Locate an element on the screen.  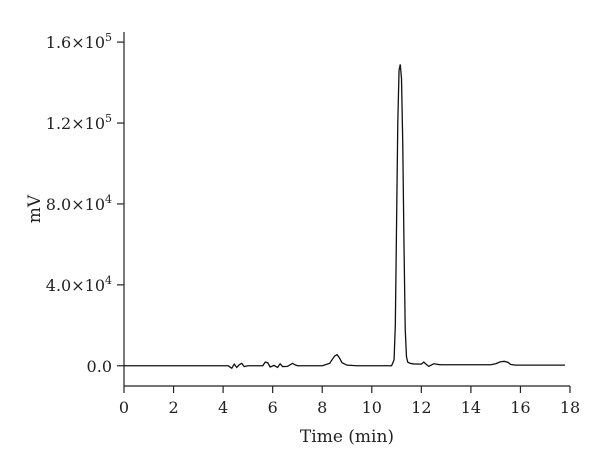
y-ticks: 0.0 4.0×10⁴ 8.0×10⁴ 1.2×10⁵ 1.6×10⁵ is located at coordinates (85, 203).